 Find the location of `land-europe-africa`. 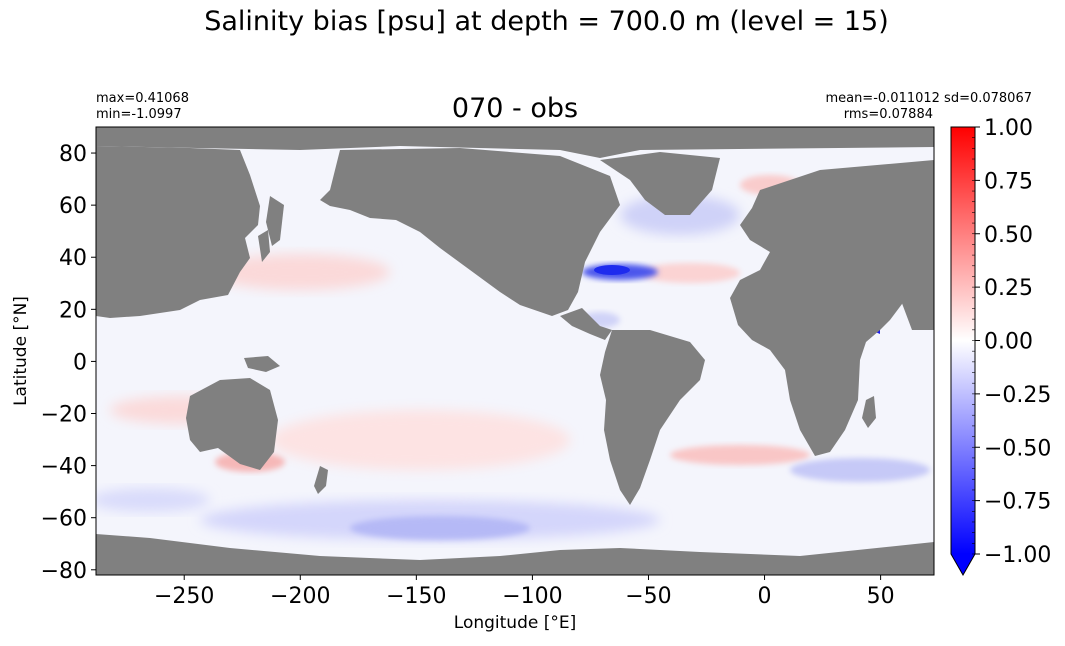

land-europe-africa is located at coordinates (832, 308).